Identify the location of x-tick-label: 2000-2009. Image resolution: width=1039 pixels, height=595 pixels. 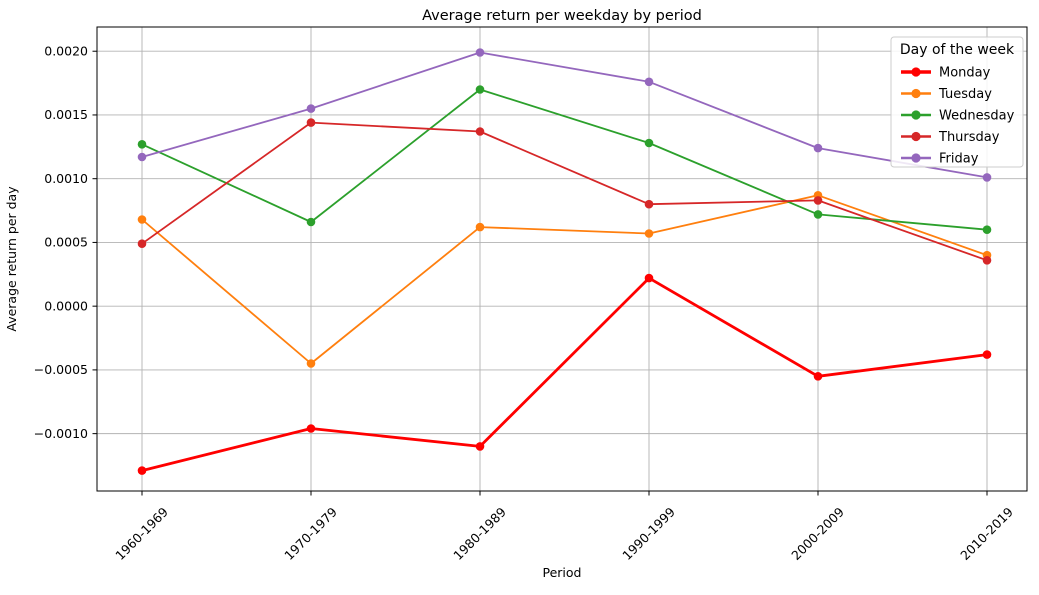
(817, 533).